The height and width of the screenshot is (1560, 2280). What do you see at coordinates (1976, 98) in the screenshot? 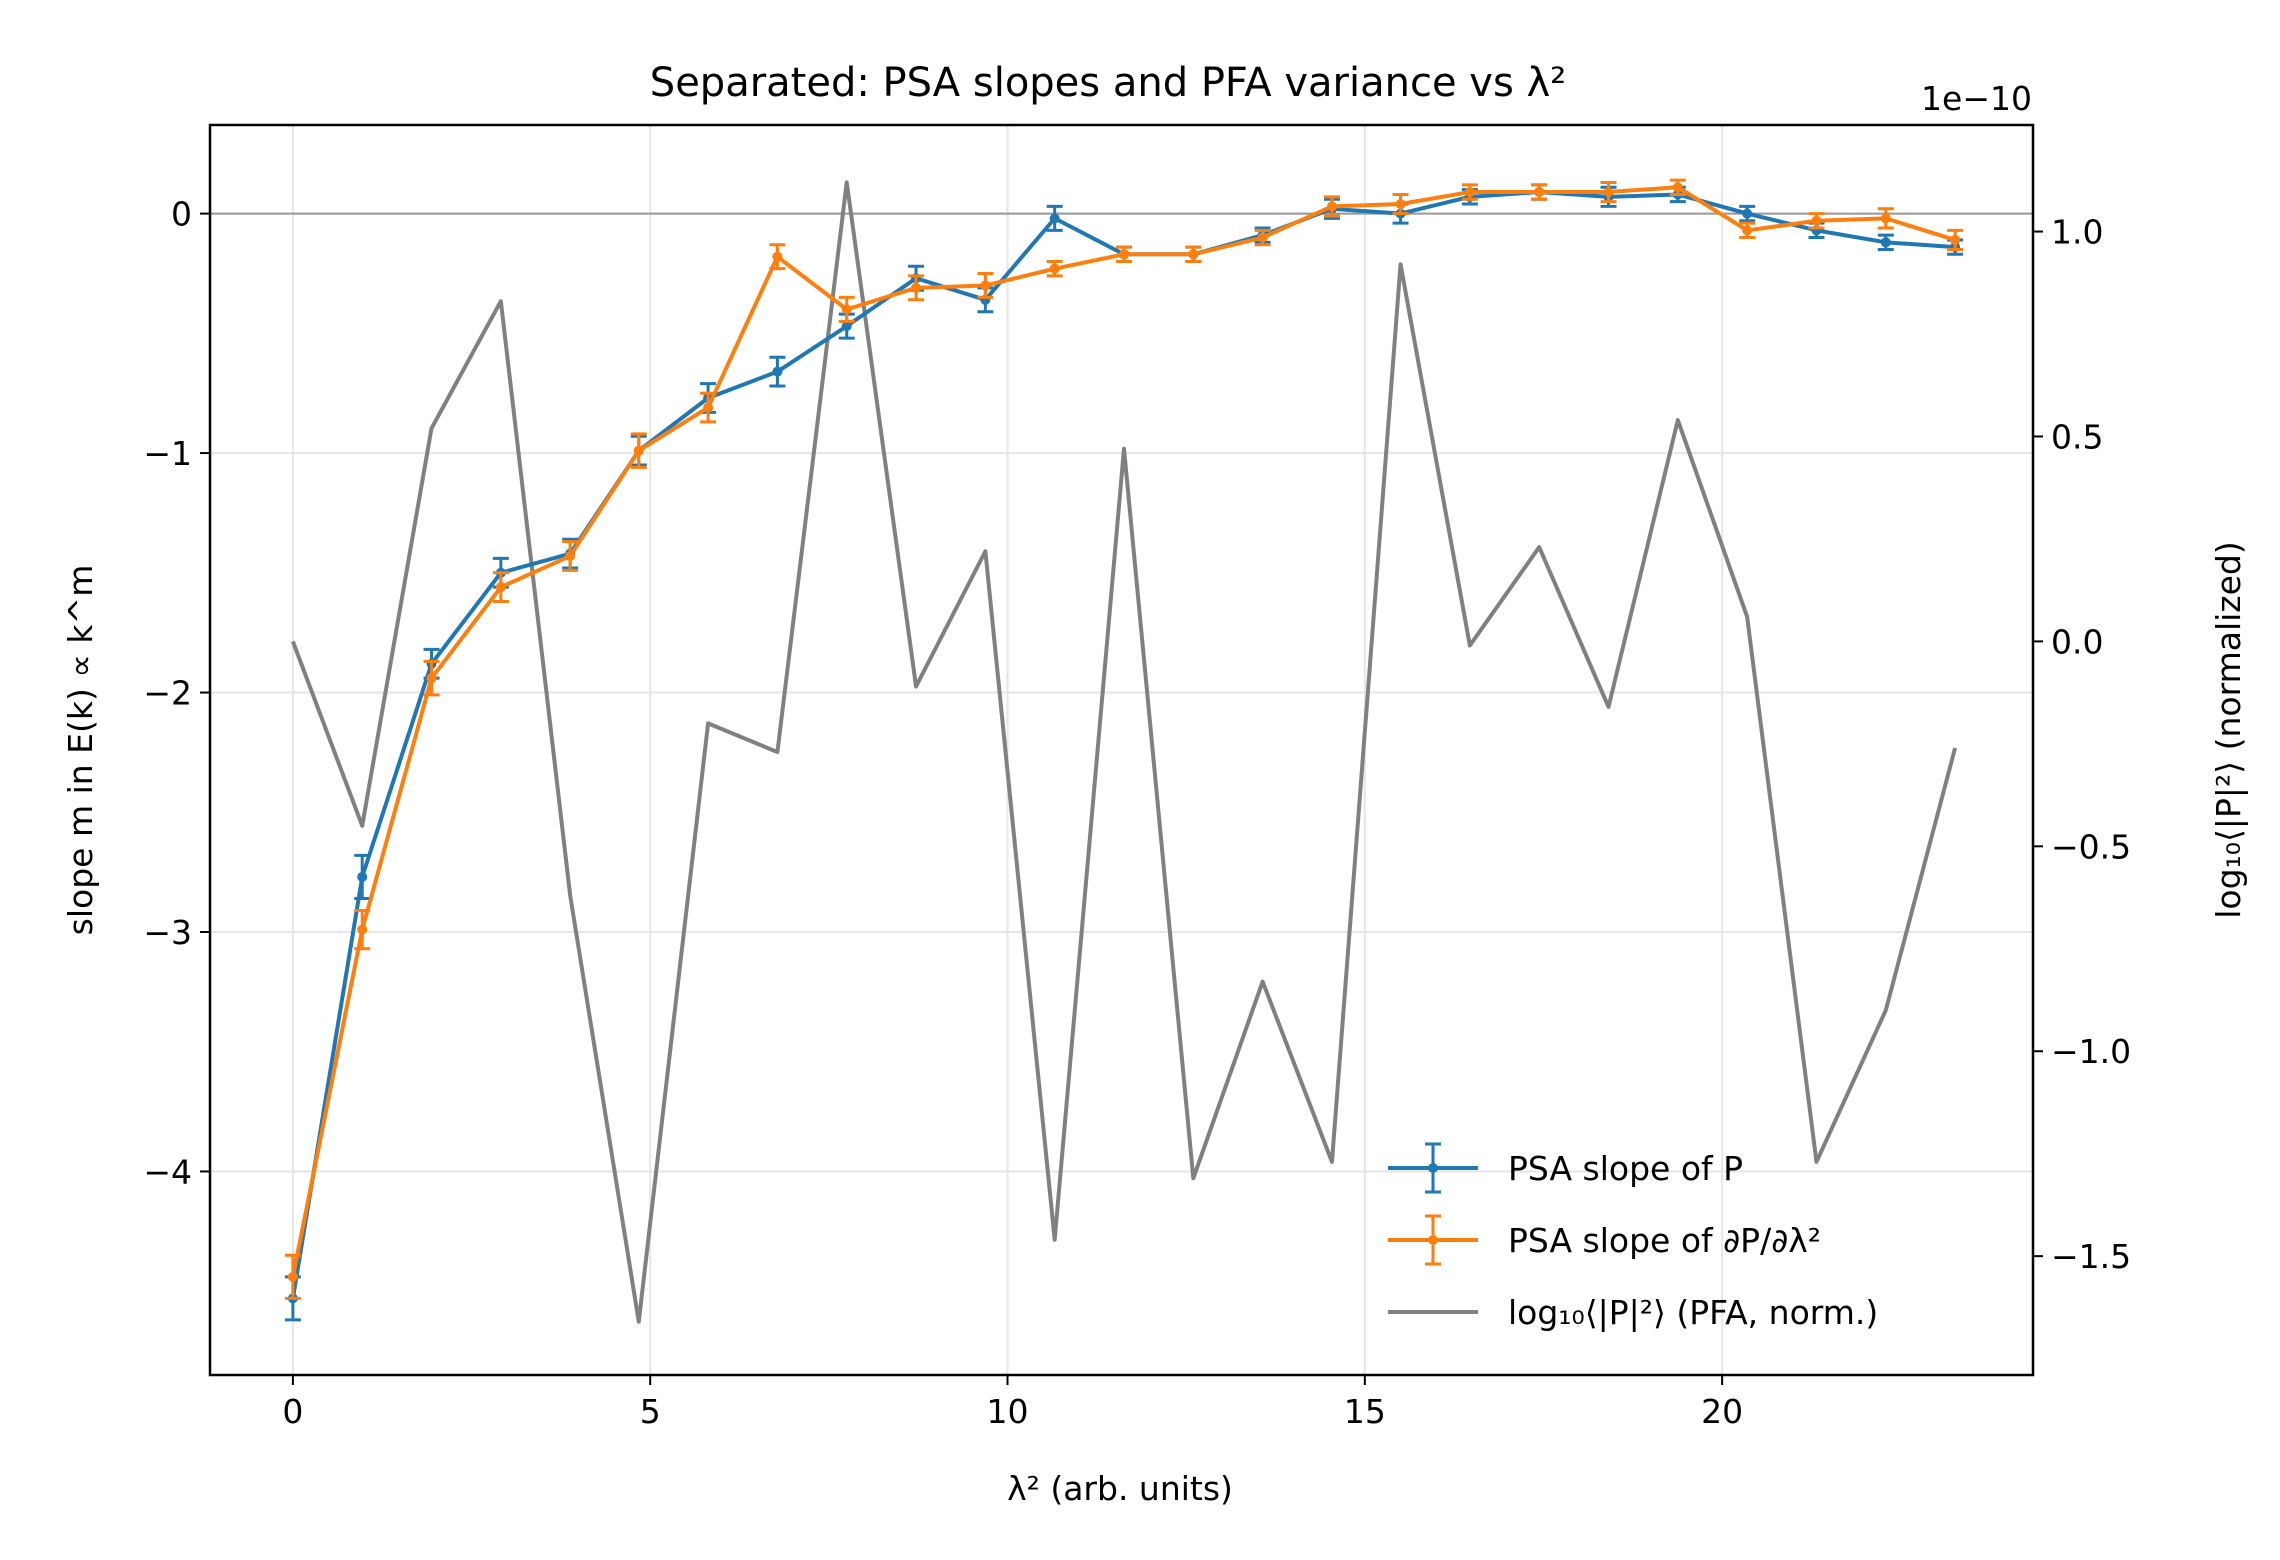
I see `y2-offset-text: 1e−10` at bounding box center [1976, 98].